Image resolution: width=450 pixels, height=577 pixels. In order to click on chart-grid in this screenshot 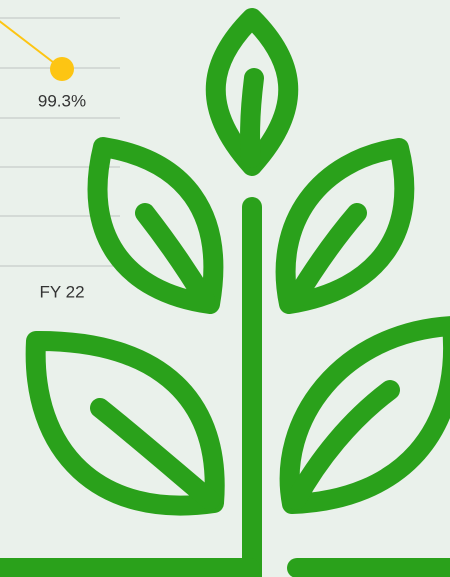, I will do `click(60, 142)`.